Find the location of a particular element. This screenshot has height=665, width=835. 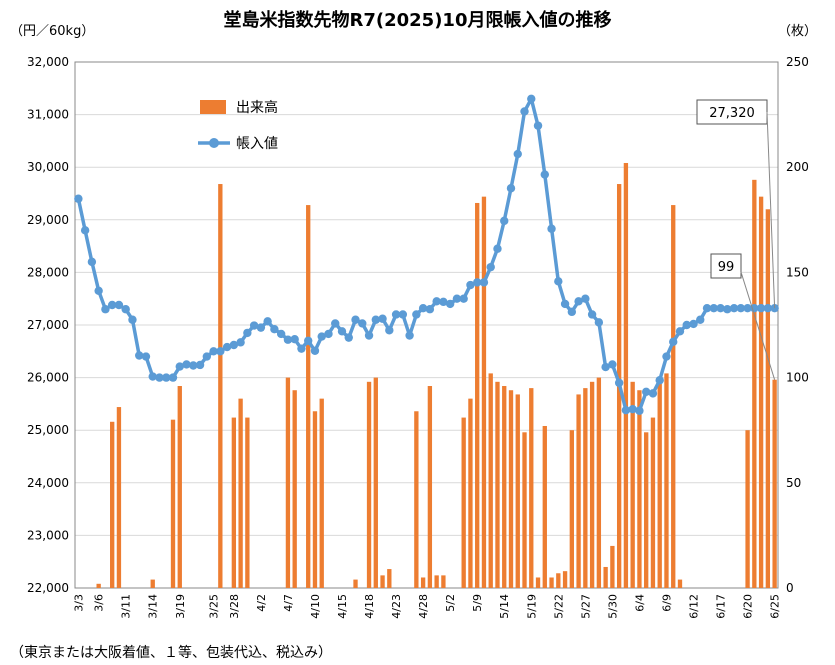

left-axis-tick-label: 25,000 is located at coordinates (48, 430).